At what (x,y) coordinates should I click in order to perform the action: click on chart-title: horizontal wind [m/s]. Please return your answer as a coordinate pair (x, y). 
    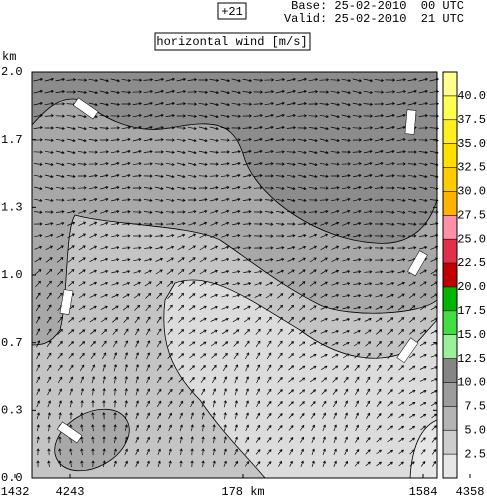
    Looking at the image, I should click on (231, 42).